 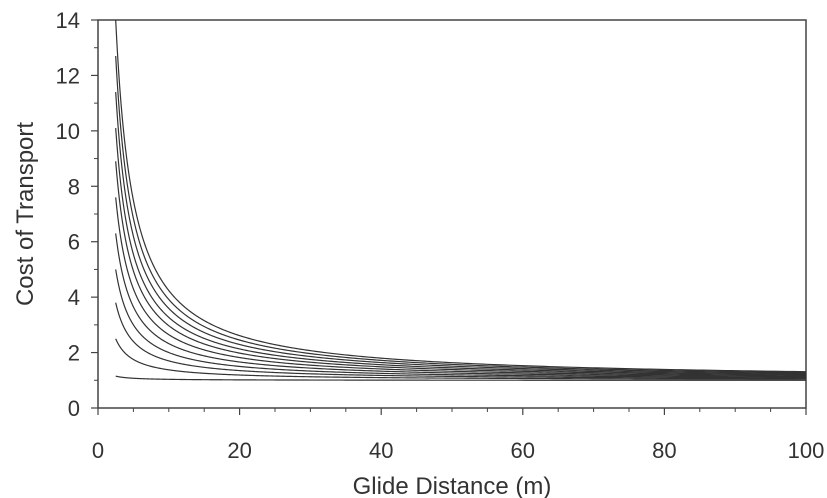 What do you see at coordinates (664, 450) in the screenshot?
I see `x-tick-label: 80` at bounding box center [664, 450].